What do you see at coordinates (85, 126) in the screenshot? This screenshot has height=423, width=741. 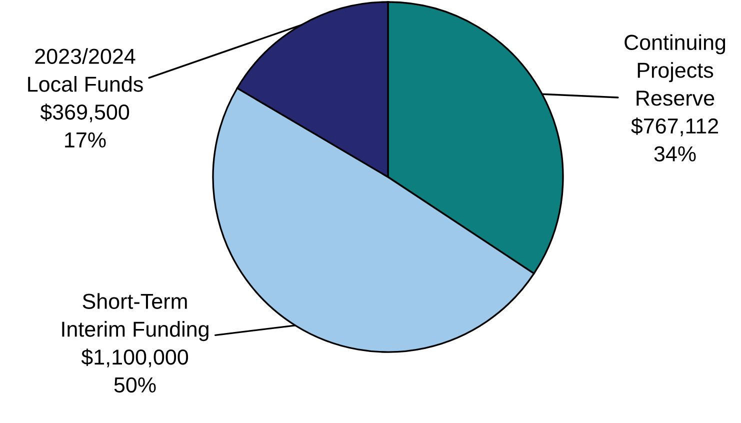 I see `data-label: $369,500 17%` at bounding box center [85, 126].